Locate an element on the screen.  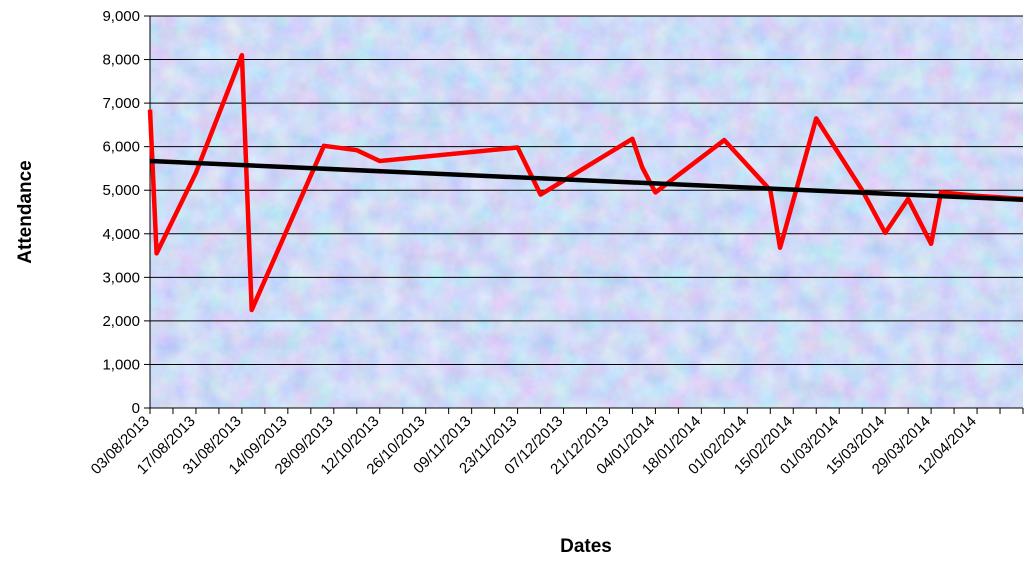
y-tick-label: 2,000 is located at coordinates (121, 321).